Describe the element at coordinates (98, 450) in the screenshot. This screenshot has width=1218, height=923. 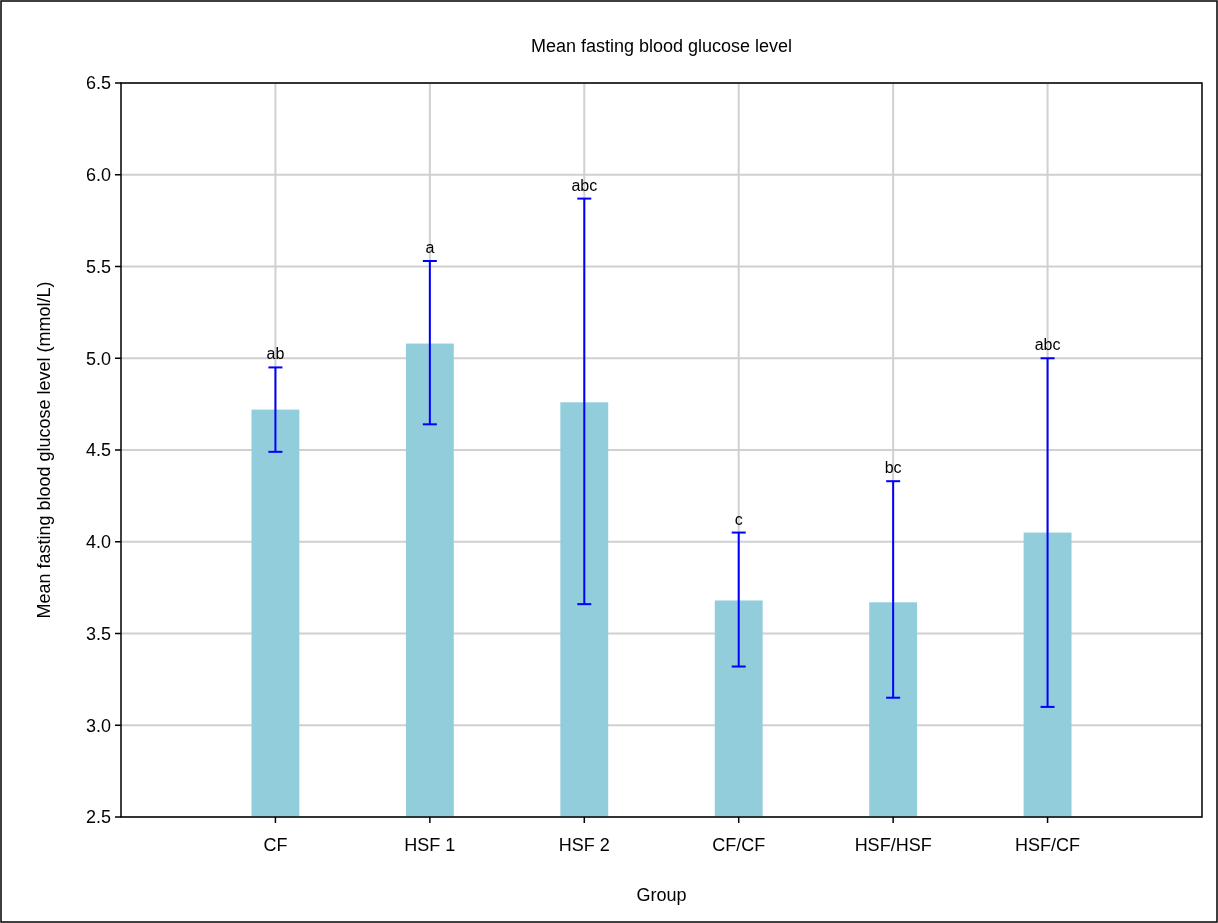
I see `y-tick-label: 4.5` at that location.